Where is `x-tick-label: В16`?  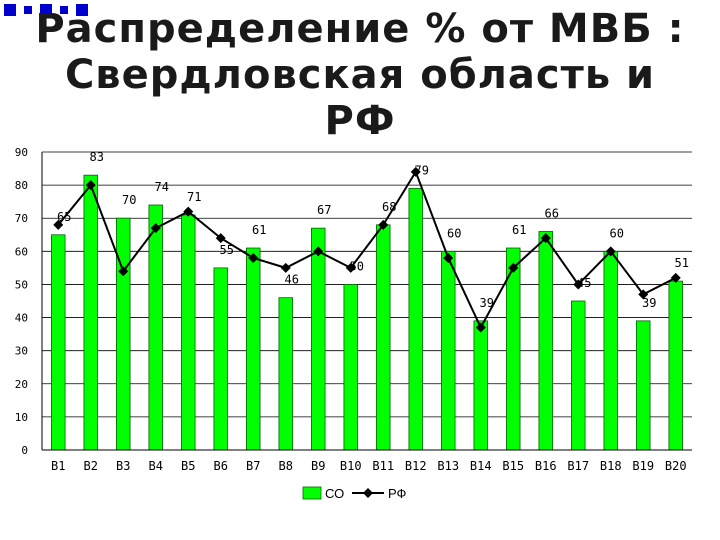
x-tick-label: В16 is located at coordinates (546, 466).